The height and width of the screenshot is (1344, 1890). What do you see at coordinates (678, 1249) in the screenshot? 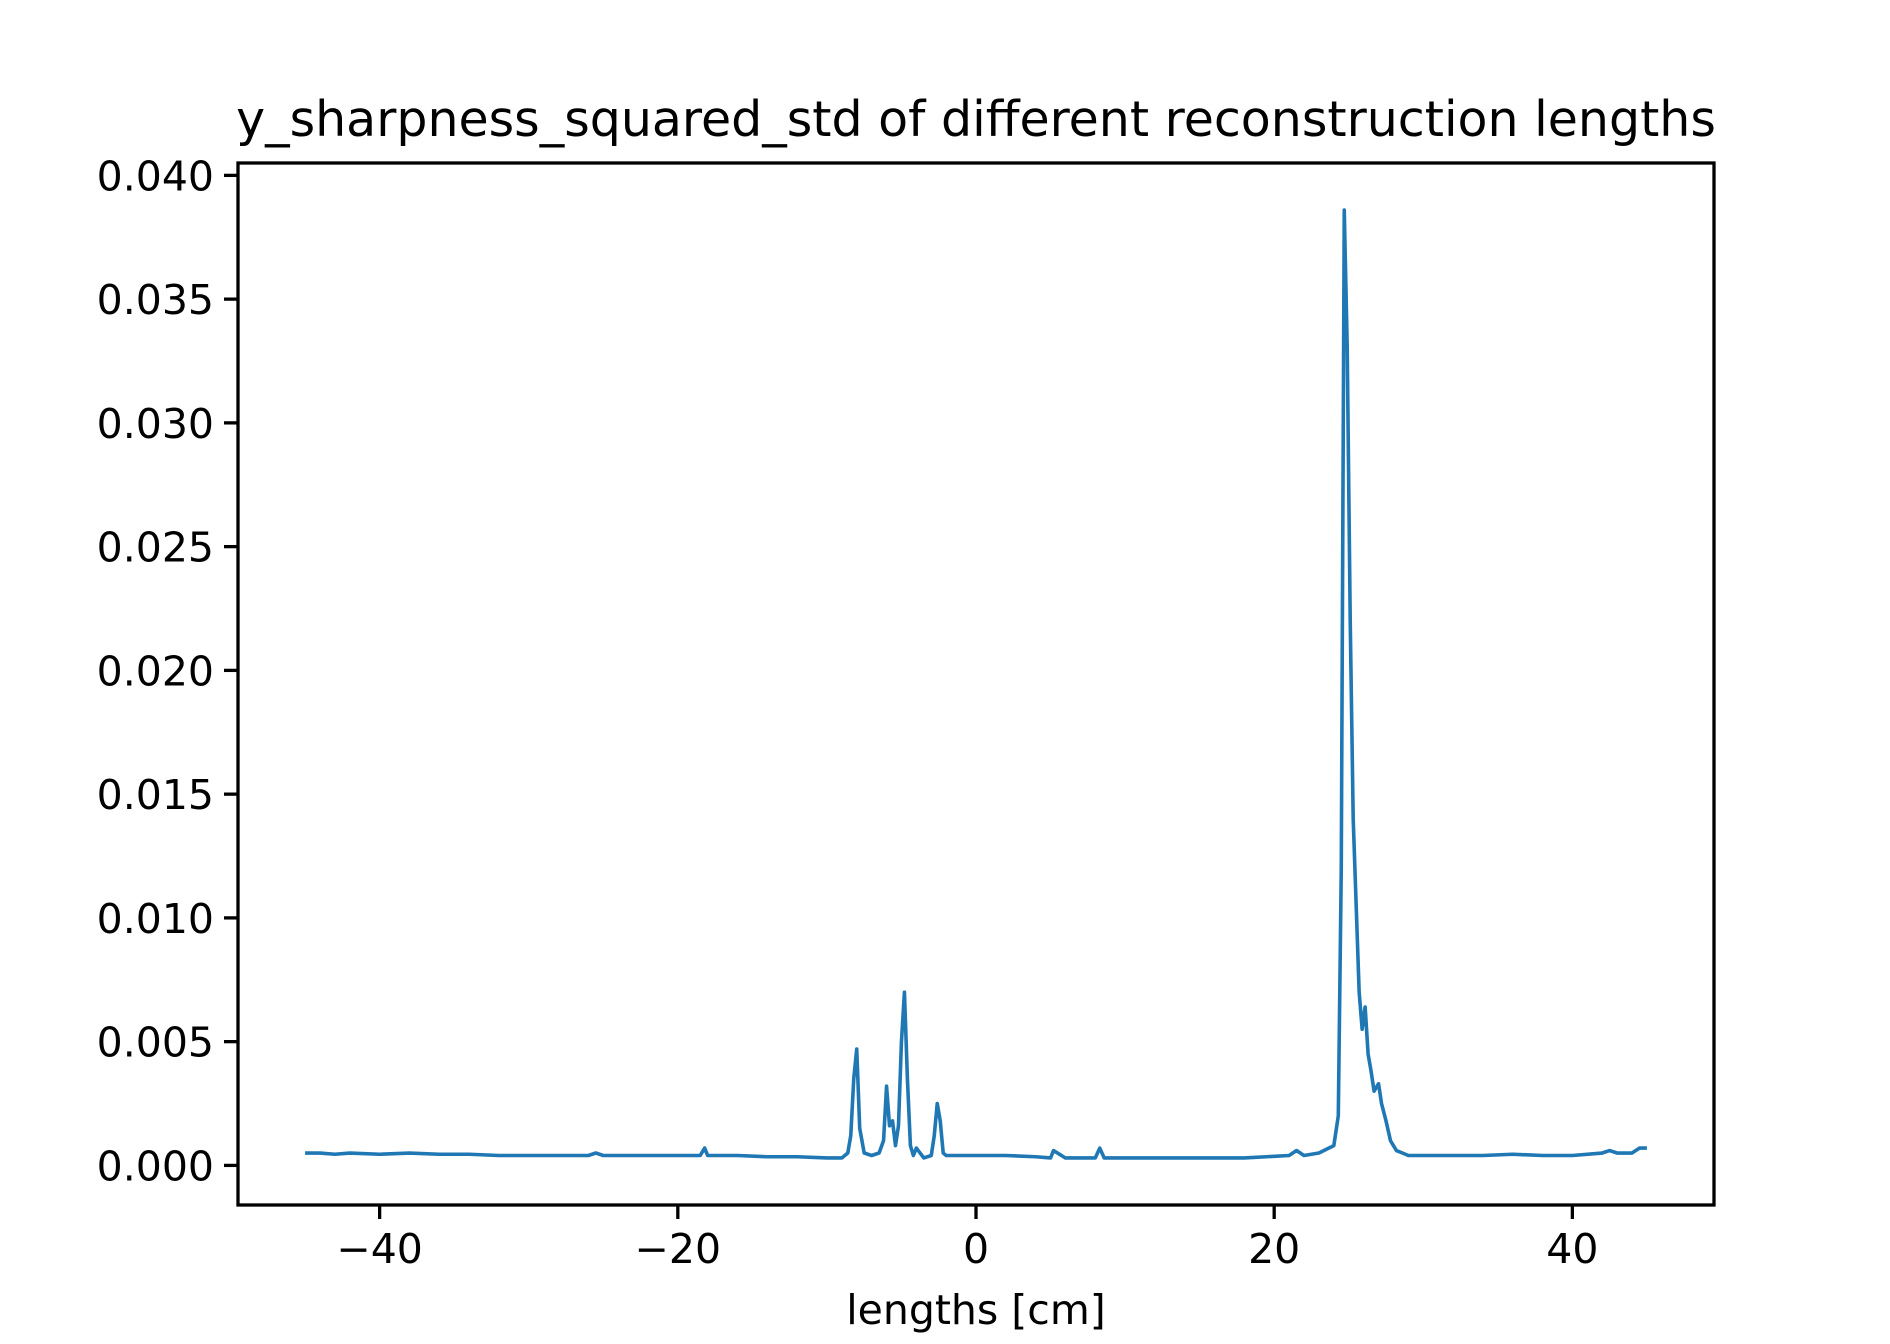
I see `x-tick-label: −20` at bounding box center [678, 1249].